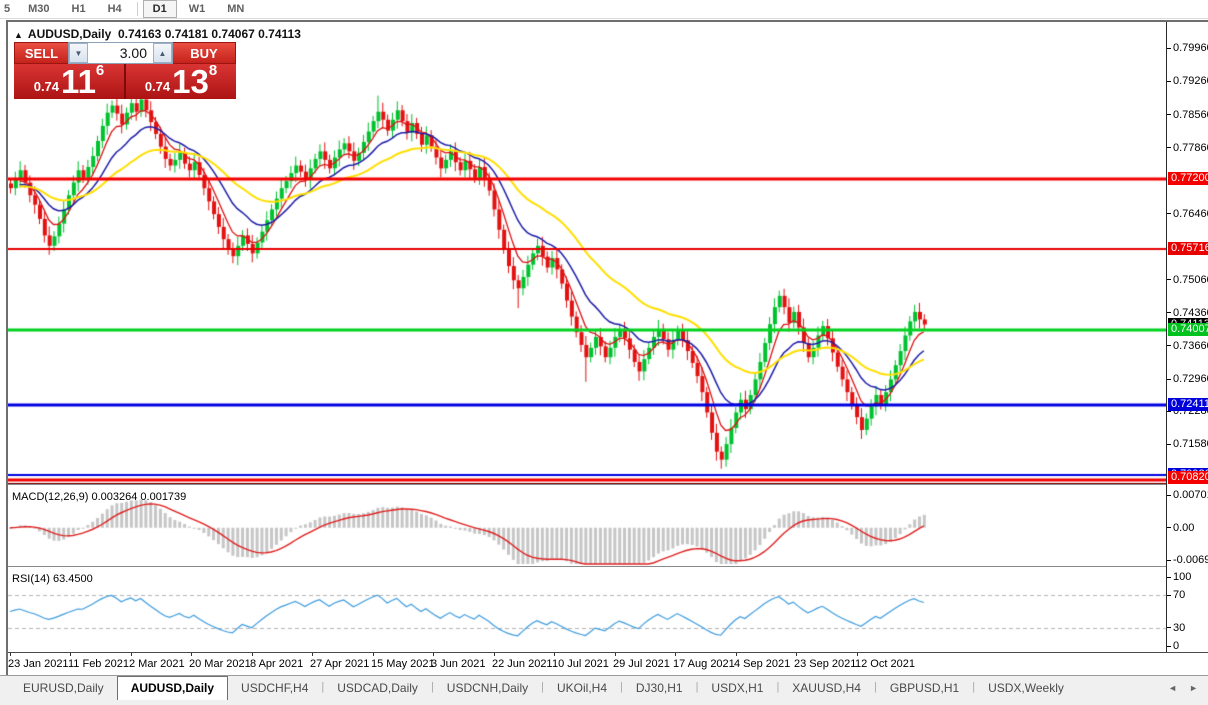  I want to click on symbol-tab-usdchf-2: USDCHF,H4, so click(275, 688).